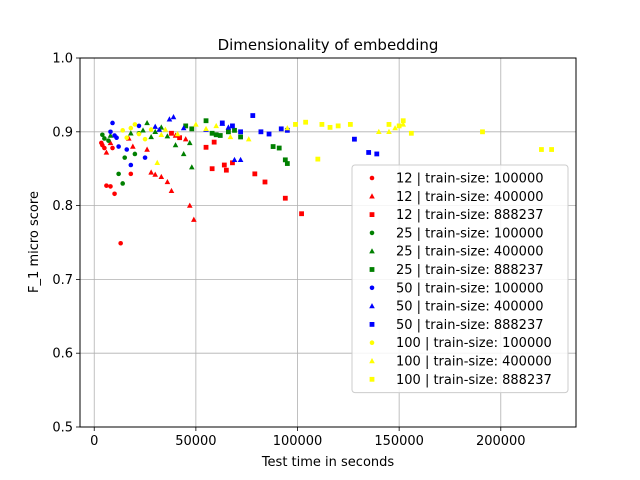  I want to click on legend-label: 50 | train-size: 888237, so click(469, 325).